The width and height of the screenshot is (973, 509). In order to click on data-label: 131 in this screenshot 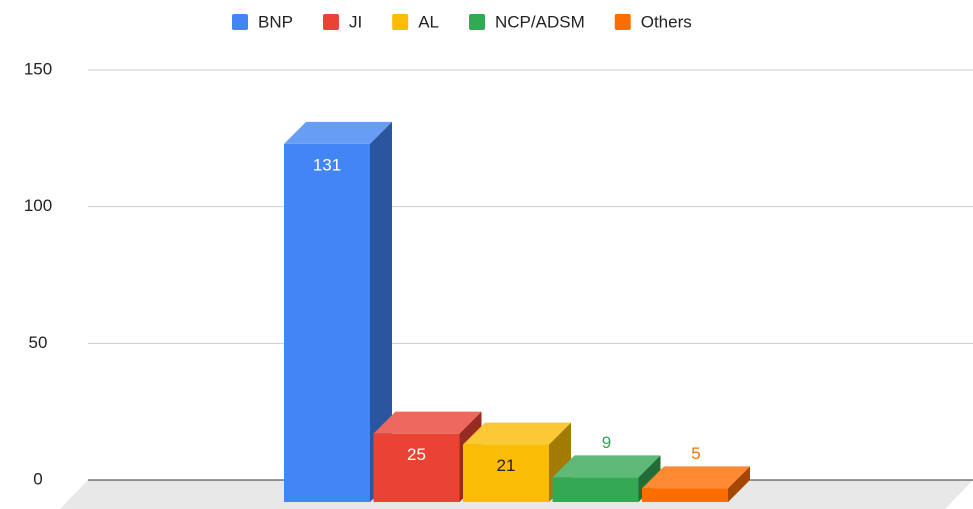, I will do `click(327, 164)`.